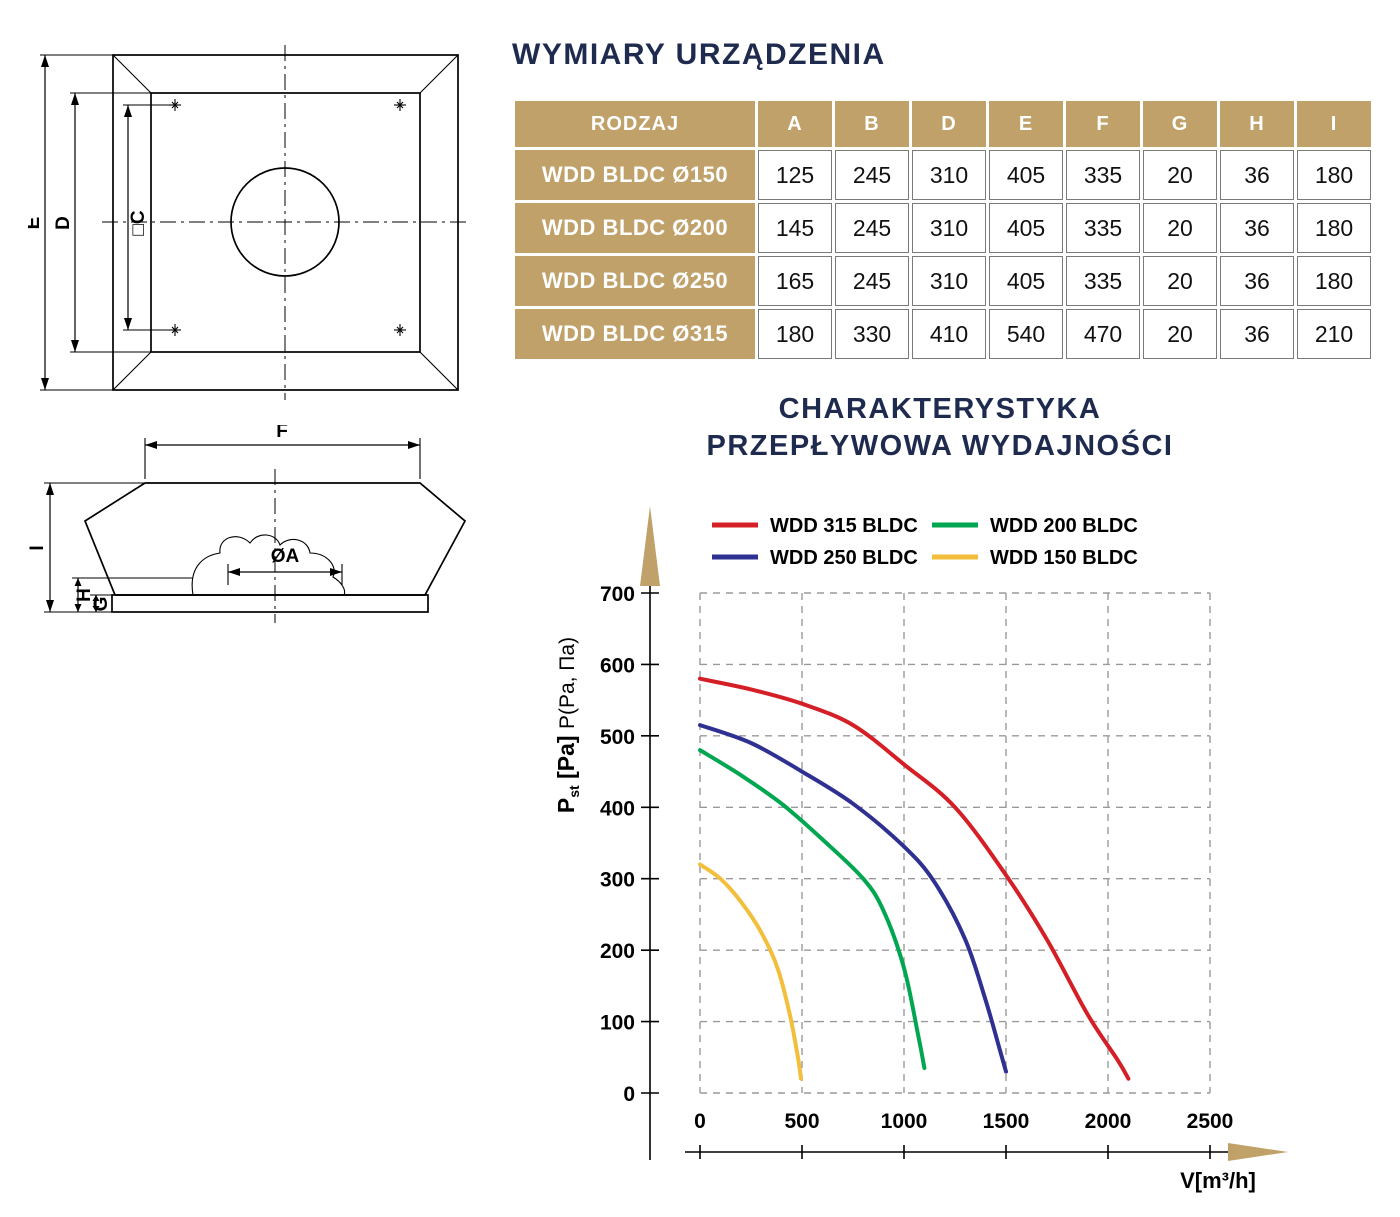  What do you see at coordinates (949, 124) in the screenshot?
I see `column-header-d: D` at bounding box center [949, 124].